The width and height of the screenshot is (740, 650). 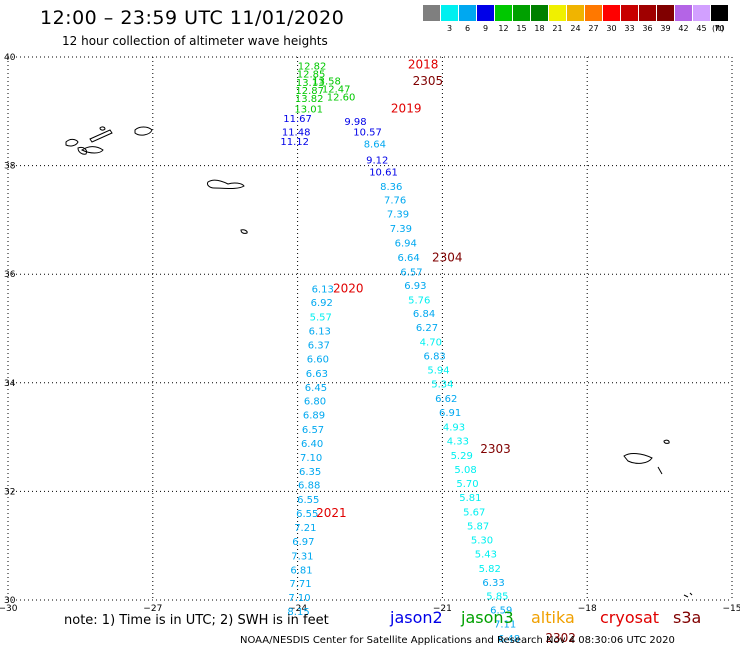 I want to click on swh-value: 13.58, so click(x=326, y=82).